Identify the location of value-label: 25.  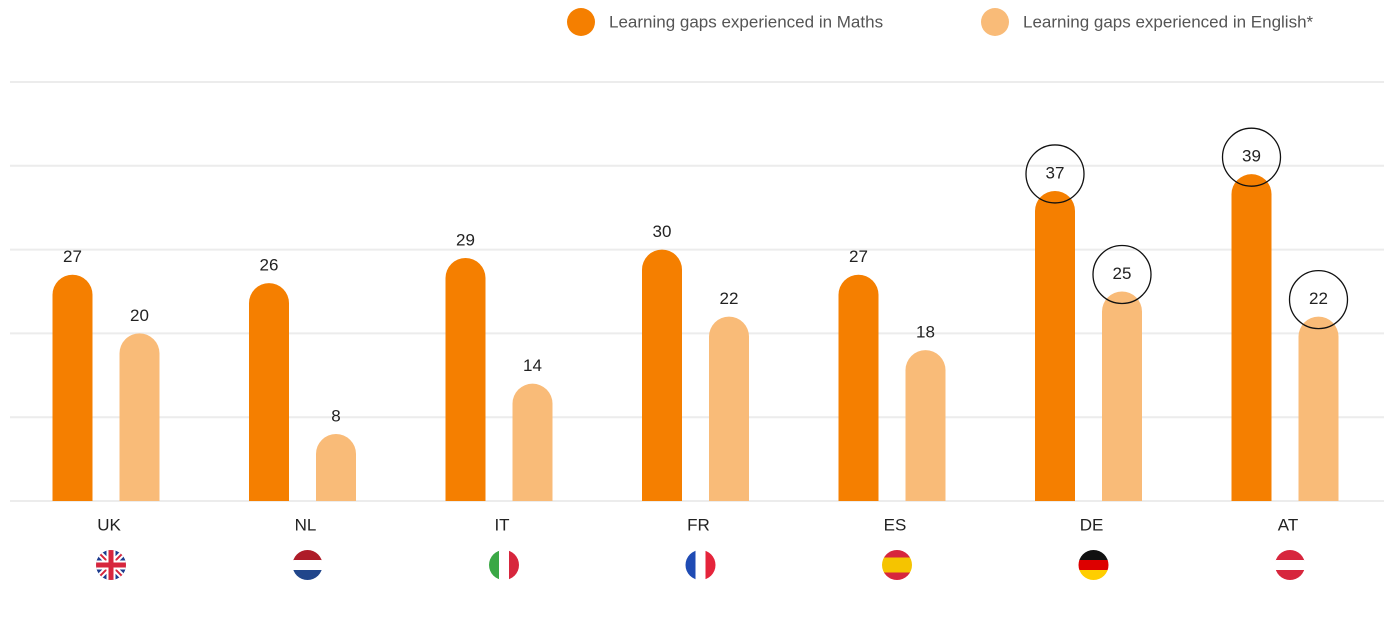
(1122, 273).